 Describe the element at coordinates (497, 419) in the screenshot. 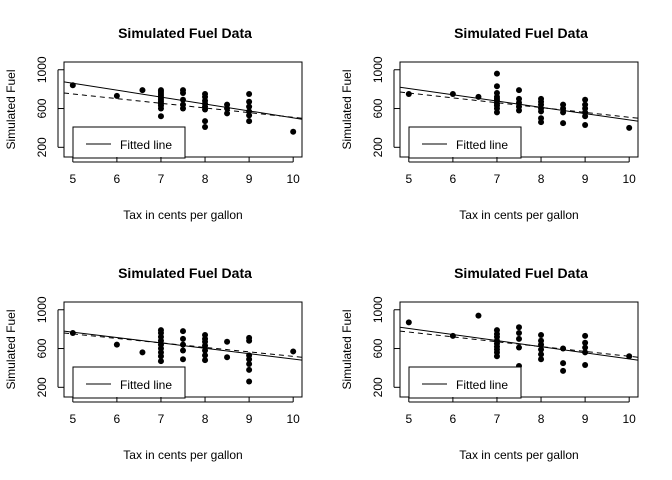

I see `x-tick-label: 7` at that location.